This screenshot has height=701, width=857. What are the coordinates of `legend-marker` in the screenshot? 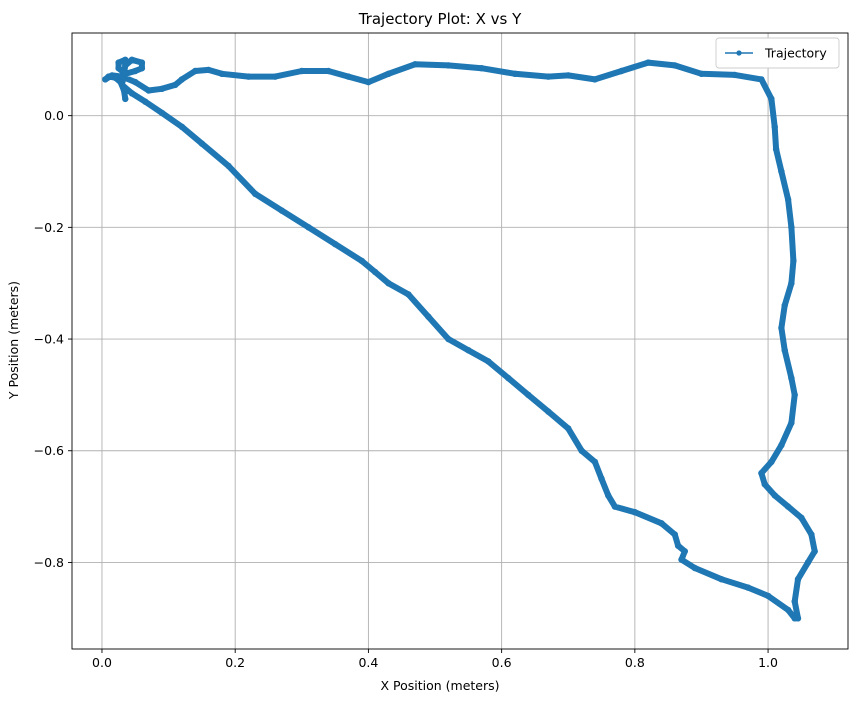 It's located at (739, 53).